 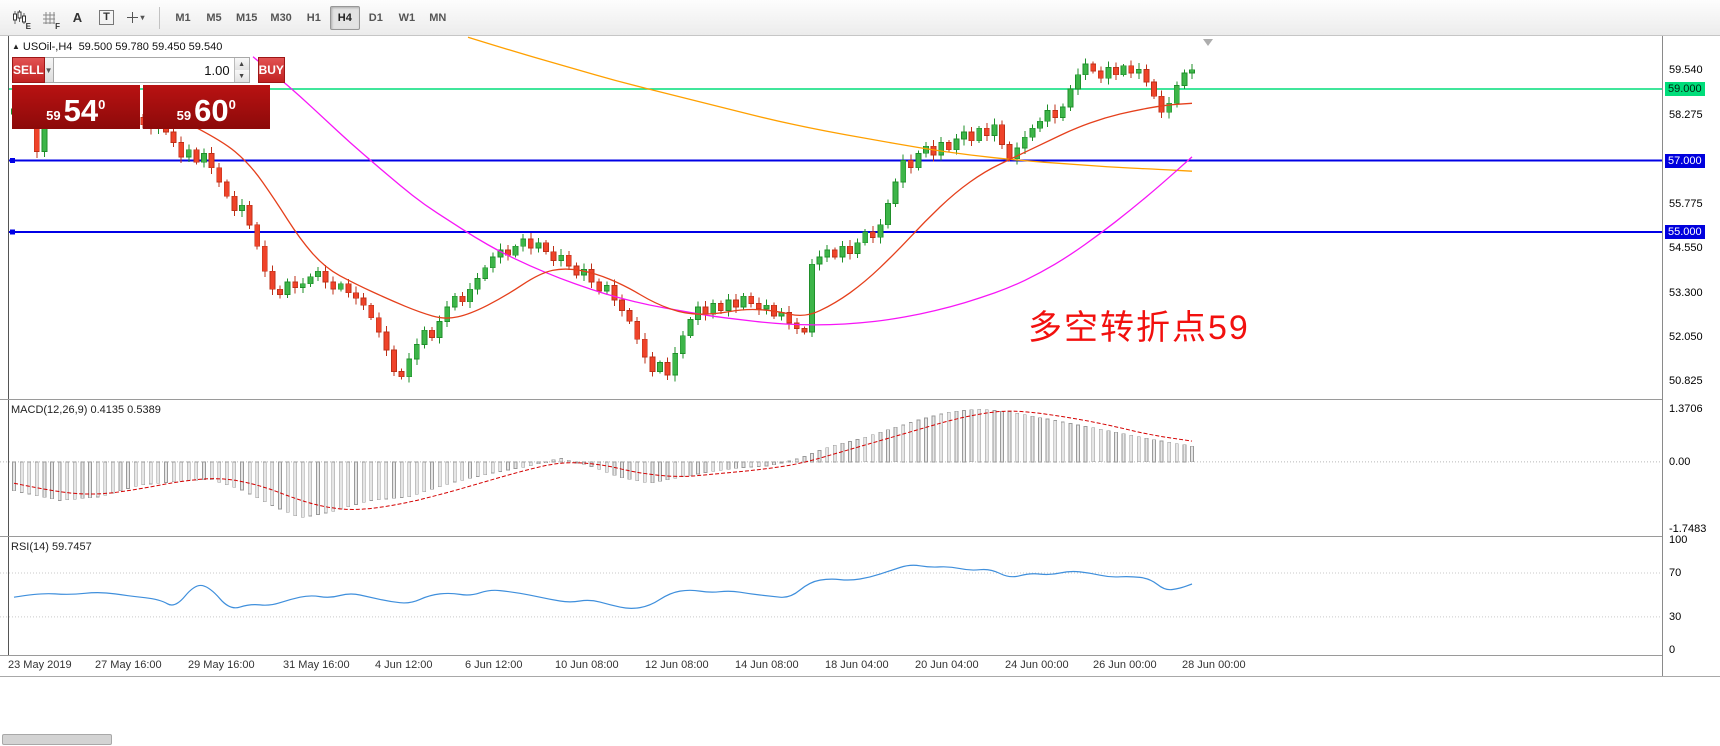 I want to click on timeframe-button-h1: H1, so click(x=313, y=17).